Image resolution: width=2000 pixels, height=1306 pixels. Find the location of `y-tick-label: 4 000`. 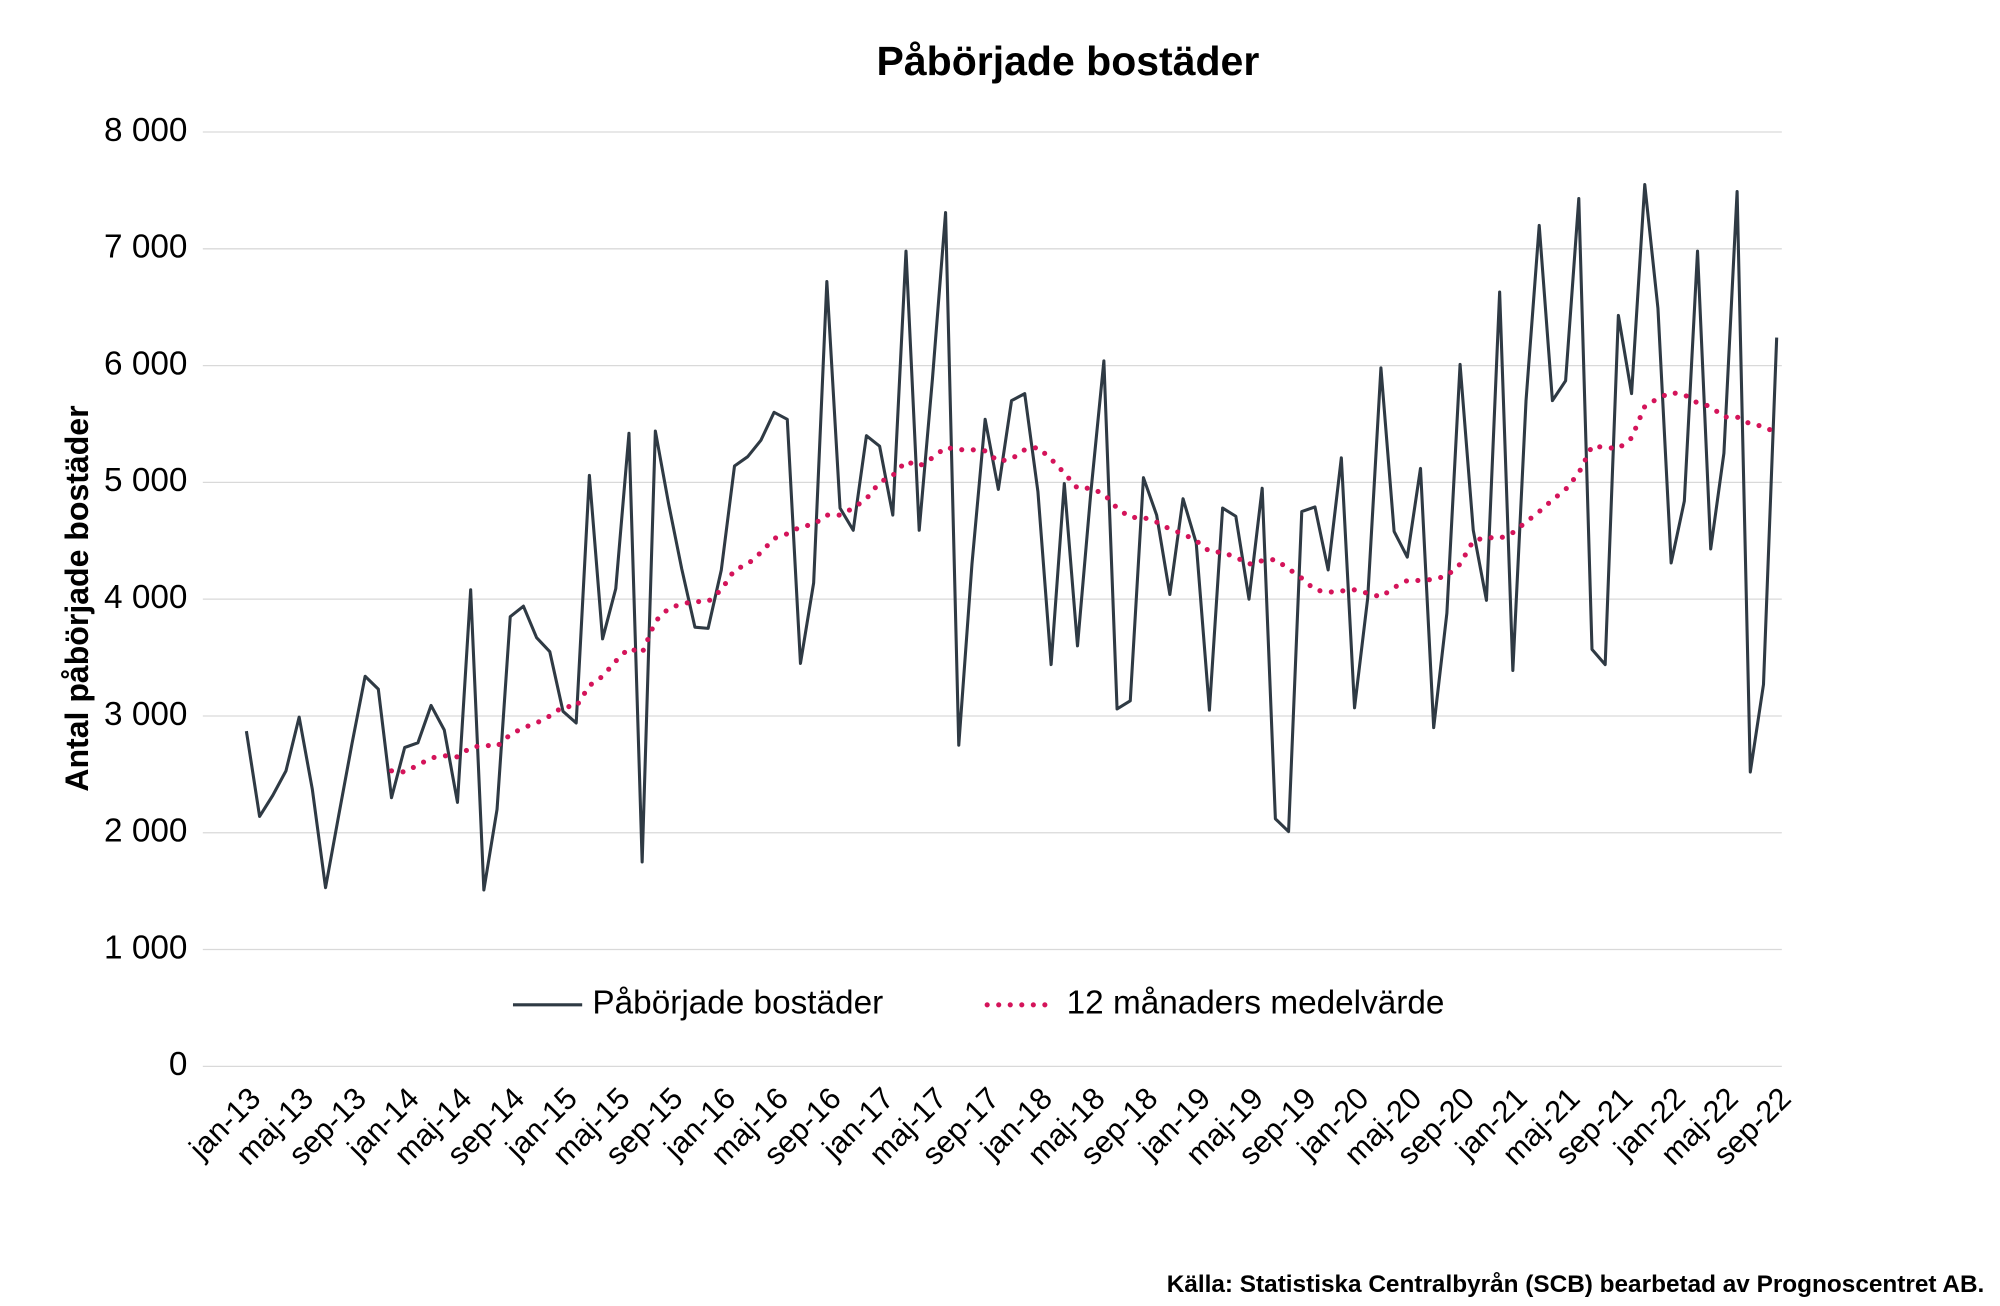

y-tick-label: 4 000 is located at coordinates (145, 597).